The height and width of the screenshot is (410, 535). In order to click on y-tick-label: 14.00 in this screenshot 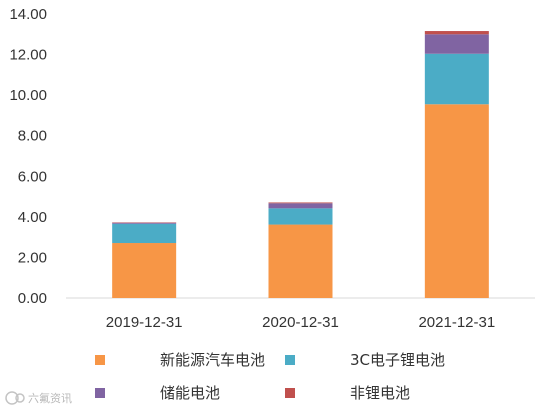, I will do `click(28, 14)`.